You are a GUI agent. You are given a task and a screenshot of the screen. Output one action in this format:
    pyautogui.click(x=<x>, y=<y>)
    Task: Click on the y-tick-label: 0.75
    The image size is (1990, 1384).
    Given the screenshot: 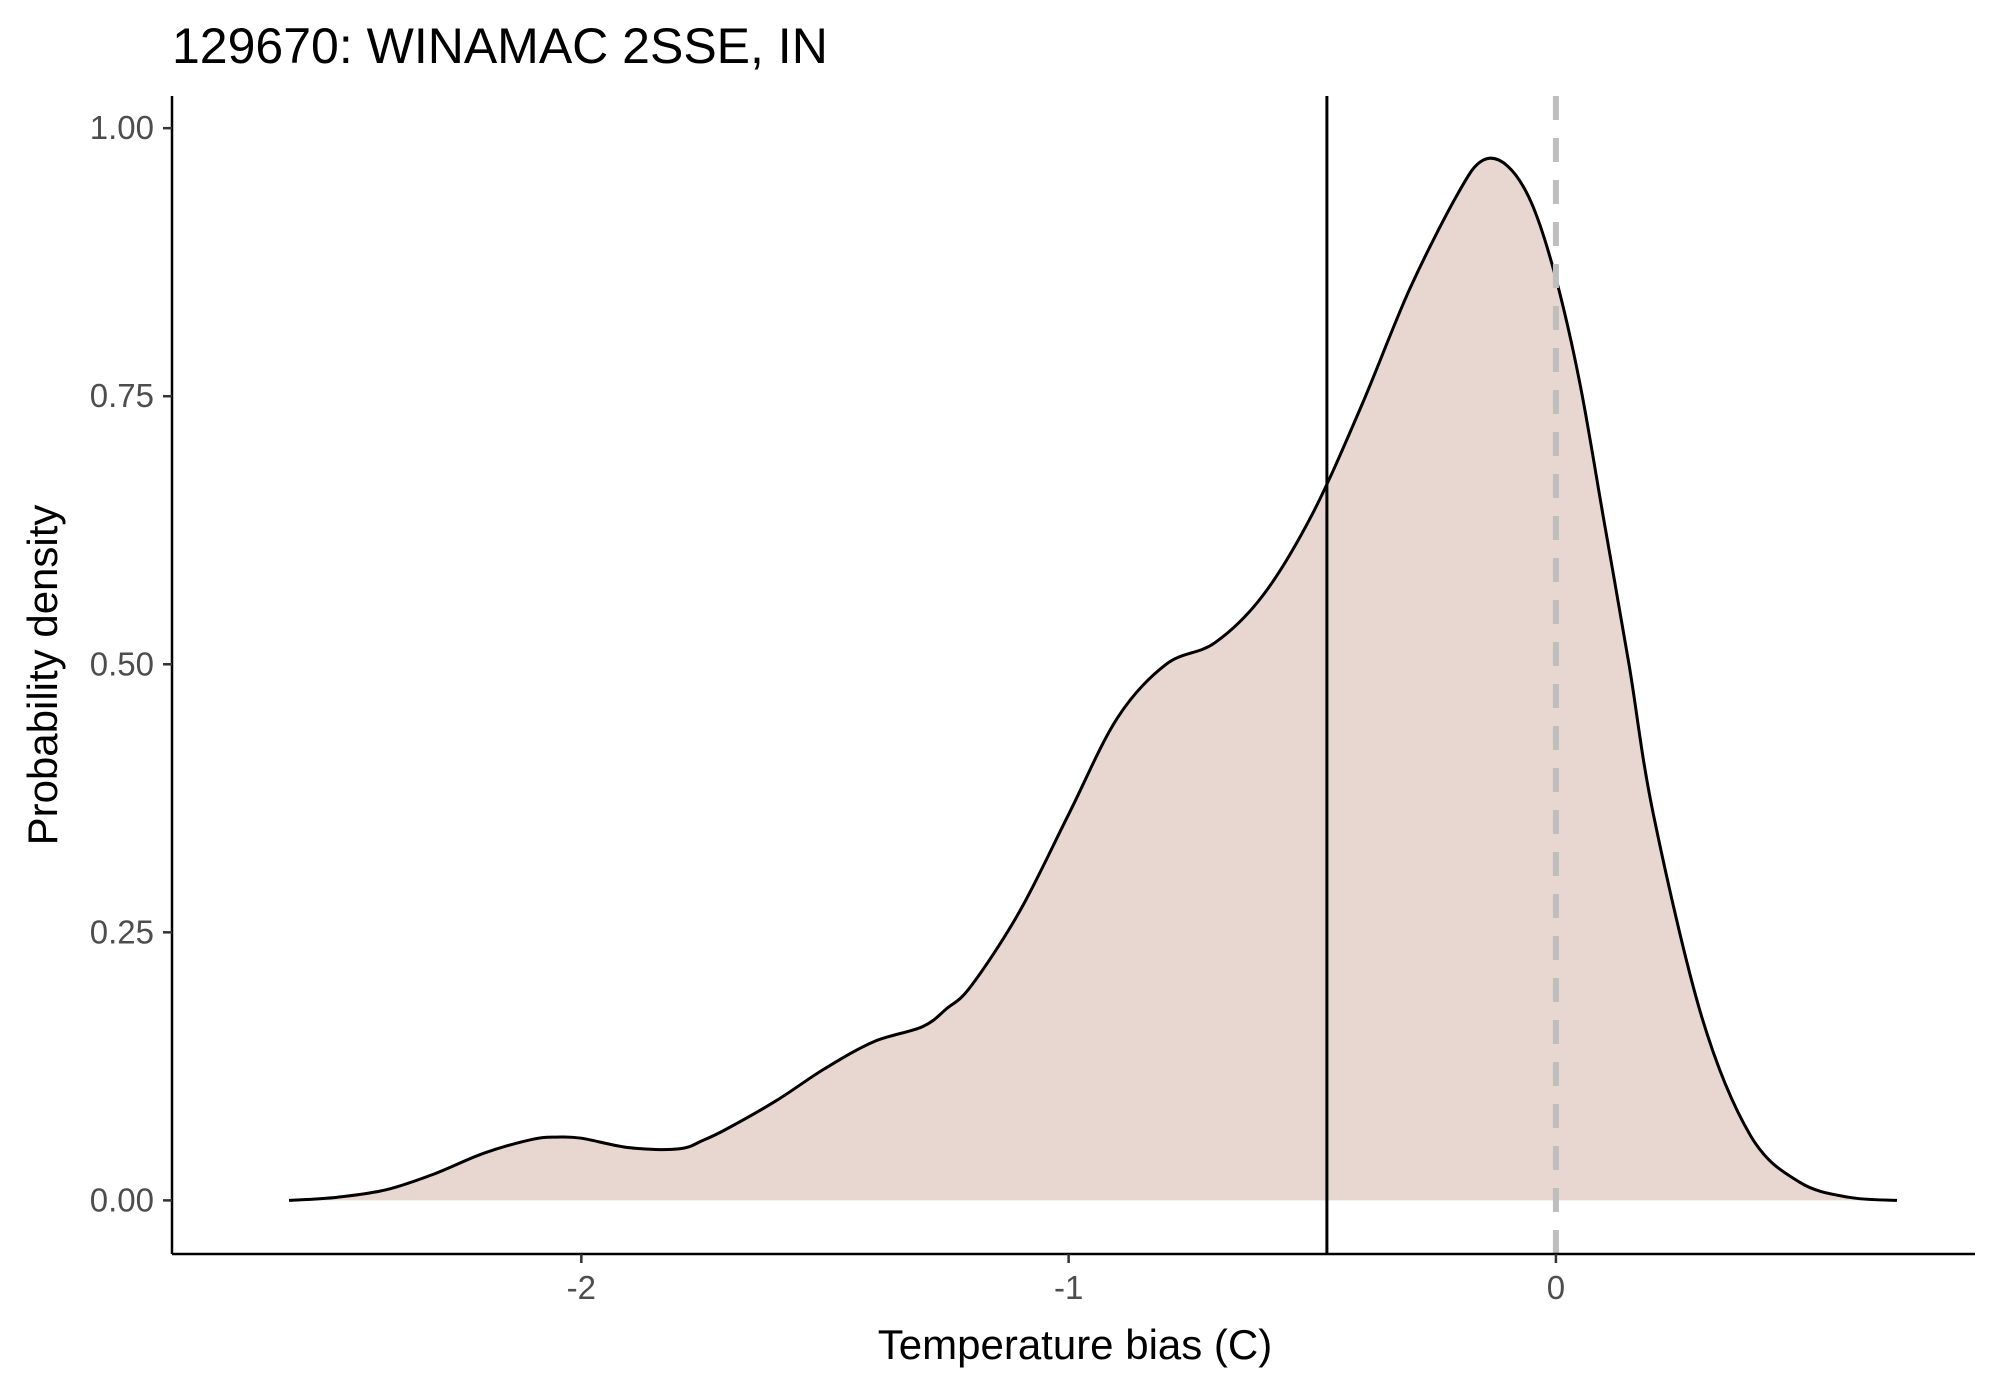 What is the action you would take?
    pyautogui.click(x=122, y=395)
    